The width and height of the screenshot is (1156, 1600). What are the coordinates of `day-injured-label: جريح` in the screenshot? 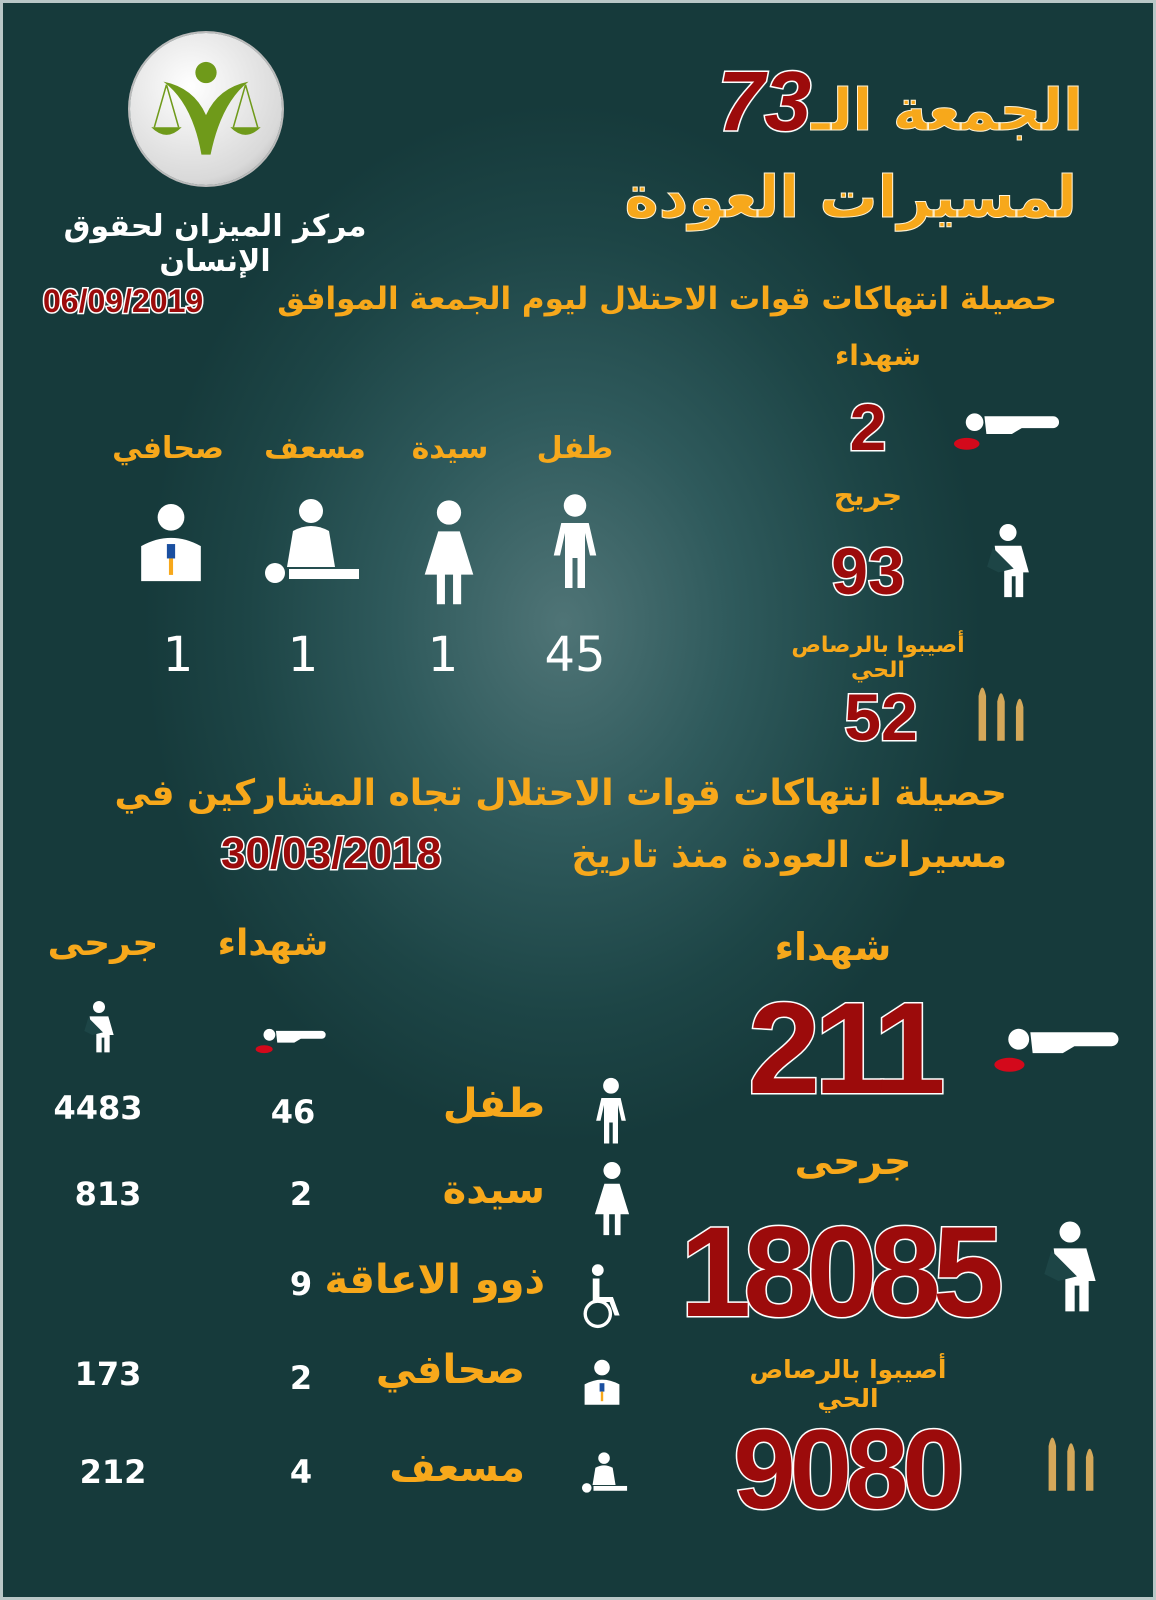 It's located at (868, 495).